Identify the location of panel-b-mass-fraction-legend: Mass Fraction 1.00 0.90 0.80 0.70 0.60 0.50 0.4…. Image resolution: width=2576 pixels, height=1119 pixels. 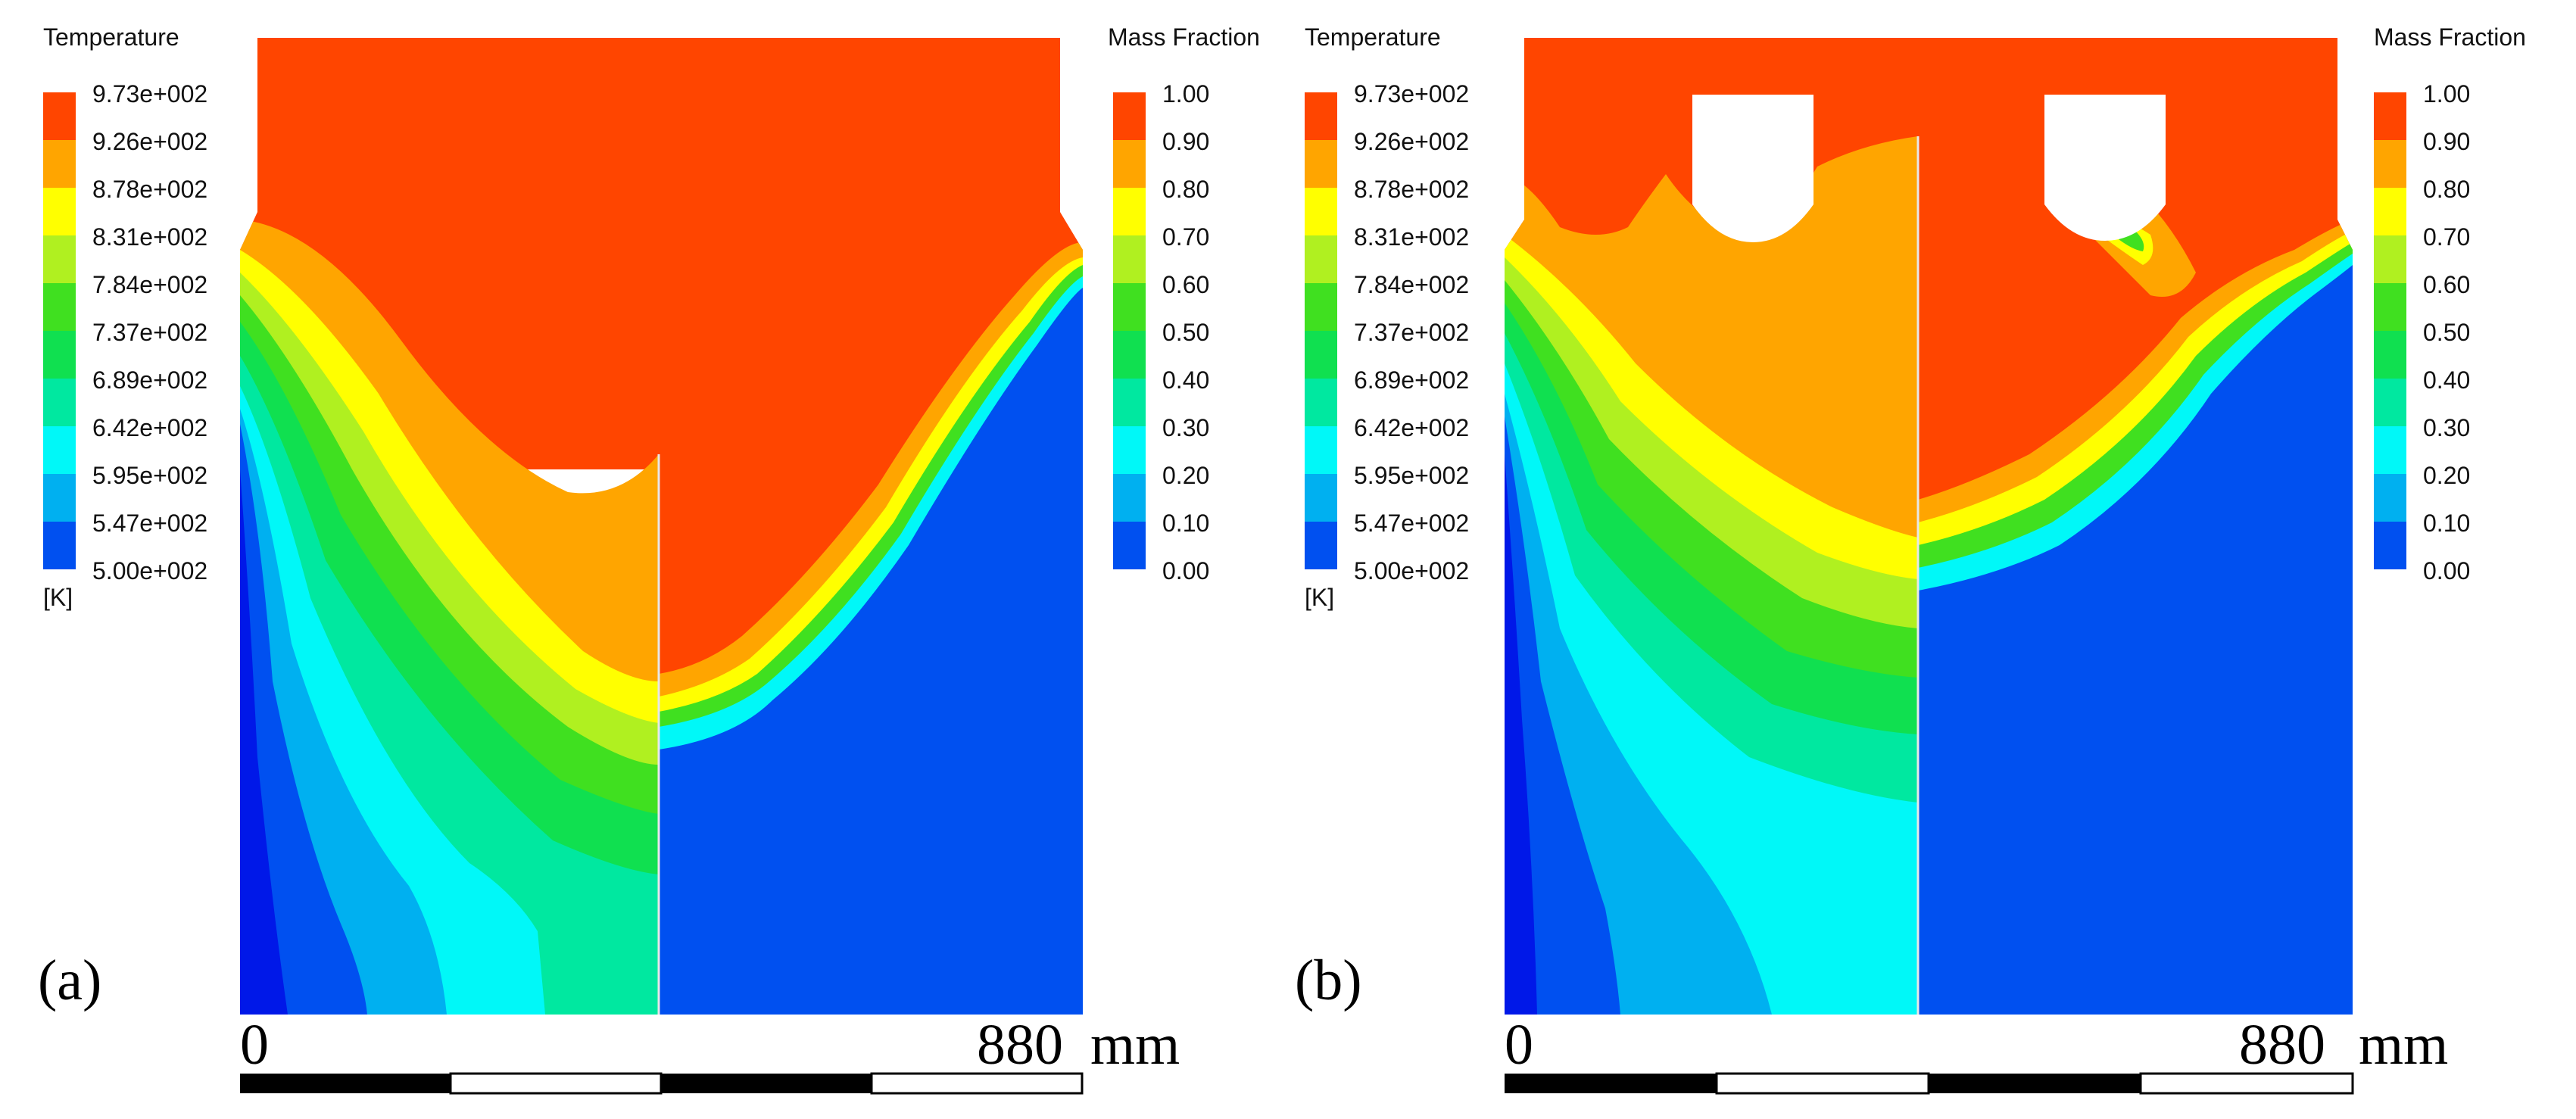
(2450, 304).